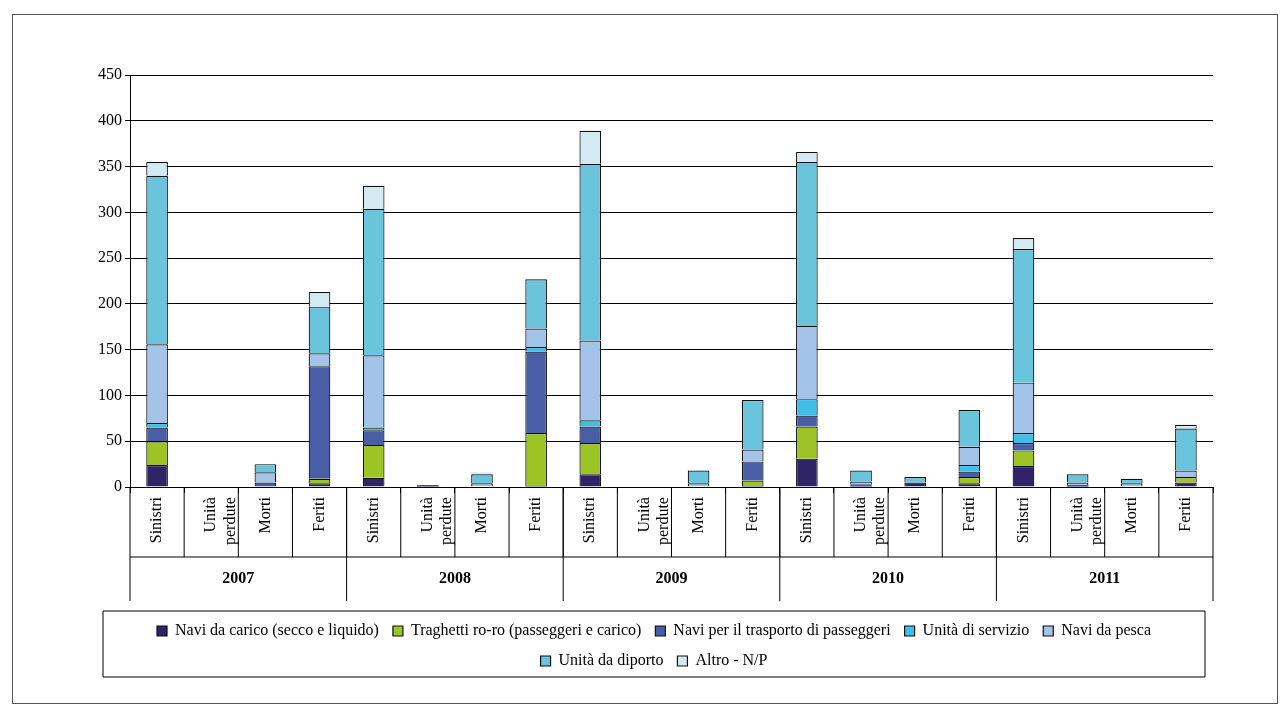 Image resolution: width=1283 pixels, height=709 pixels. I want to click on y-tick-label: 0, so click(118, 486).